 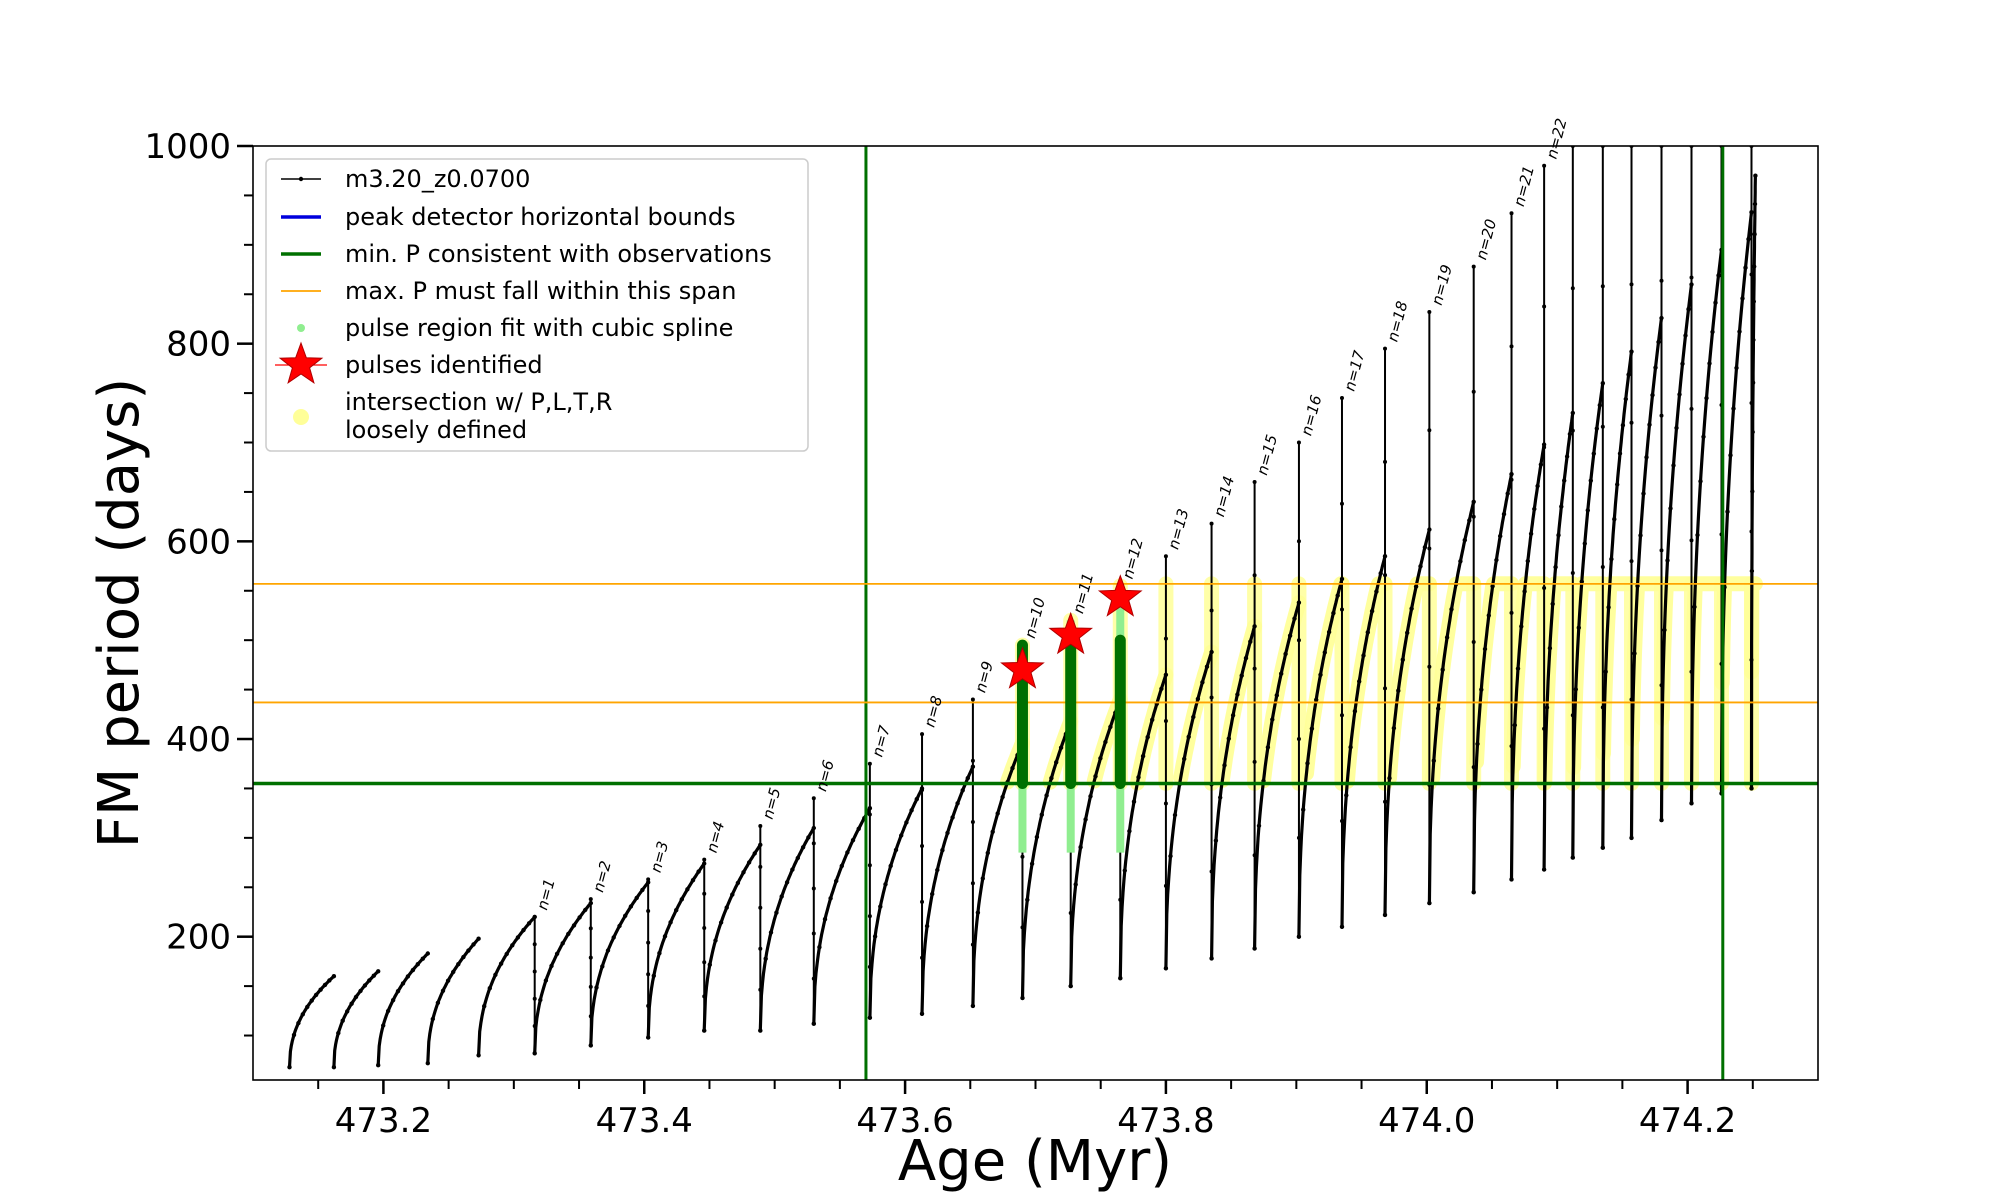 I want to click on legend-swatch-dot, so click(x=301, y=417).